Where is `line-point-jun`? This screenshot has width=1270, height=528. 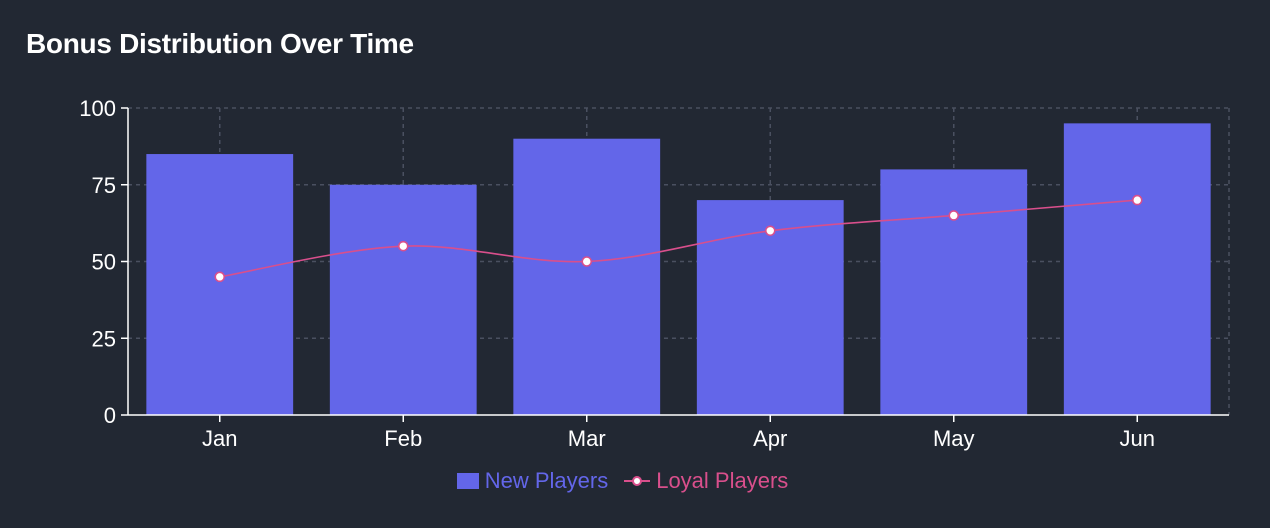 line-point-jun is located at coordinates (1137, 200).